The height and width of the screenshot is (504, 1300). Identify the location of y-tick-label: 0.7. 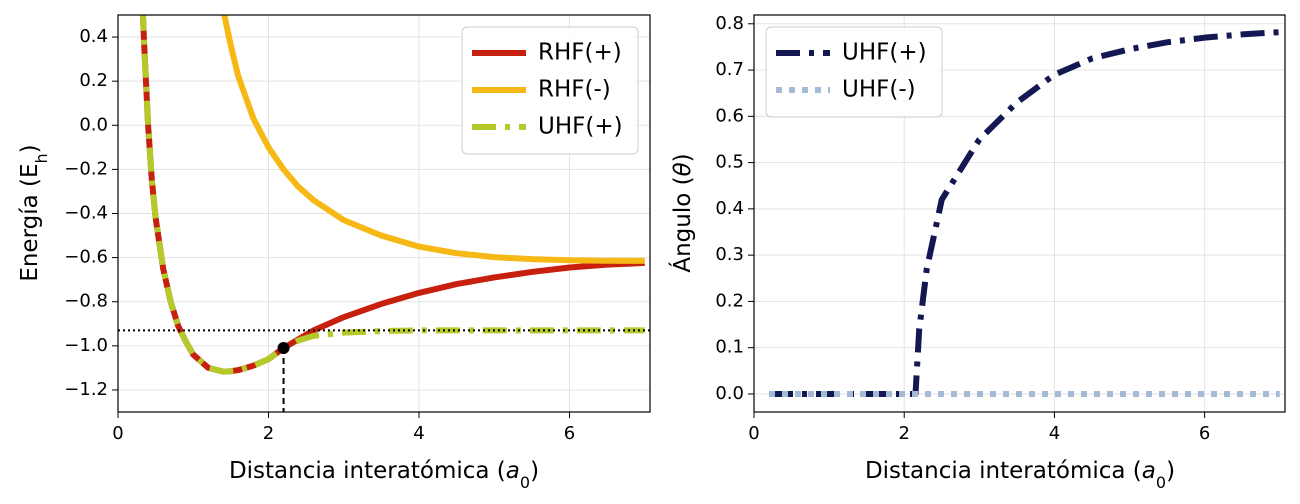
(729, 69).